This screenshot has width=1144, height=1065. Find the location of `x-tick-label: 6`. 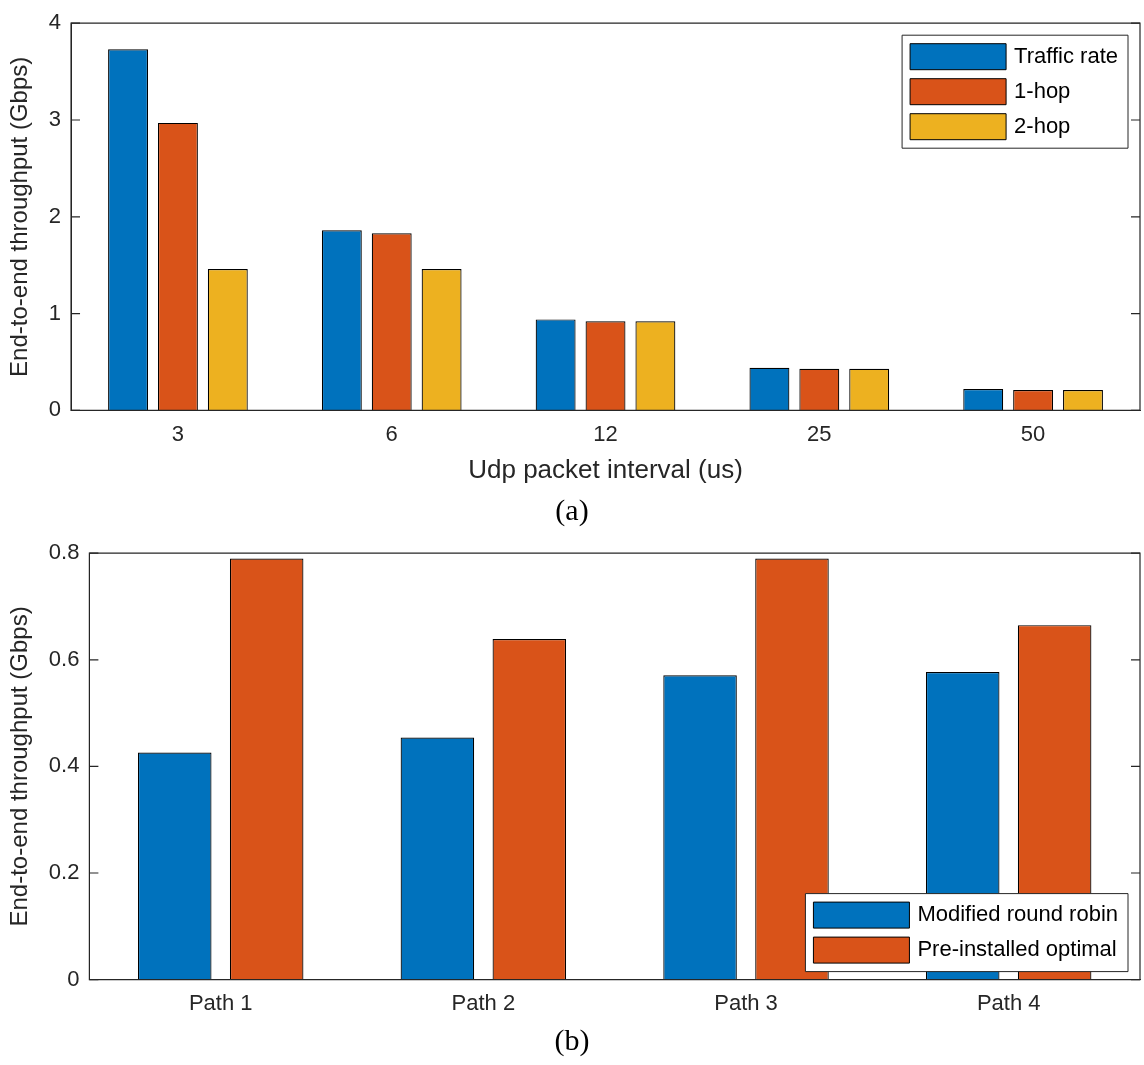

x-tick-label: 6 is located at coordinates (391, 433).